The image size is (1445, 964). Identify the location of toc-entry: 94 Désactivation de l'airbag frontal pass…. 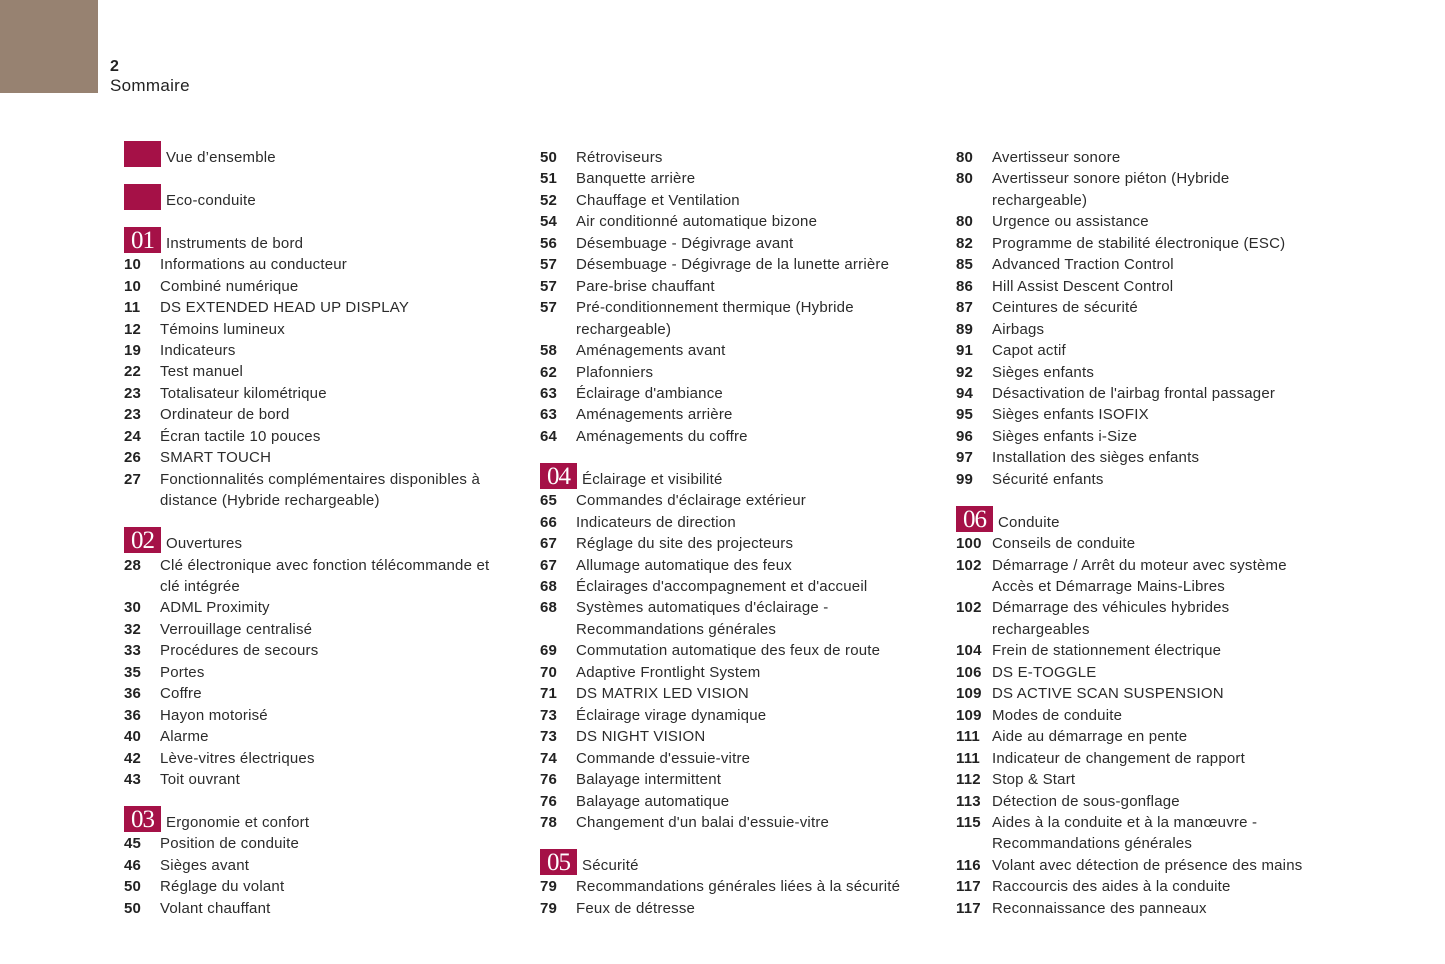
(1156, 393).